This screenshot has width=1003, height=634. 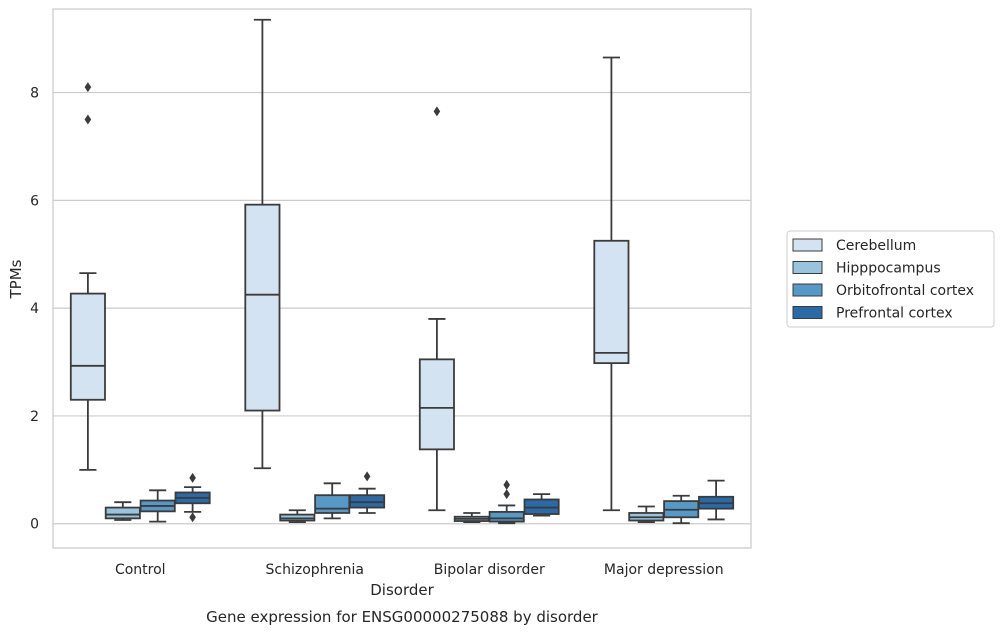 I want to click on y-tick-label: 6, so click(x=34, y=201).